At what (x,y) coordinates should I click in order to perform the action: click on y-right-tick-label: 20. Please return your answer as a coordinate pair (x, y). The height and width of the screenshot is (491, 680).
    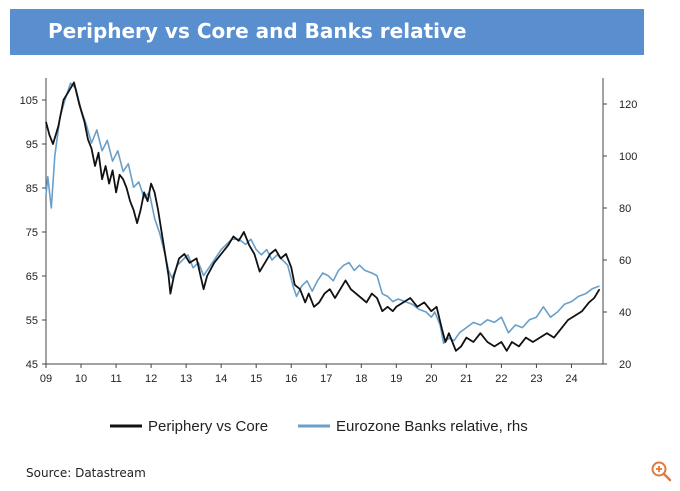
    Looking at the image, I should click on (625, 365).